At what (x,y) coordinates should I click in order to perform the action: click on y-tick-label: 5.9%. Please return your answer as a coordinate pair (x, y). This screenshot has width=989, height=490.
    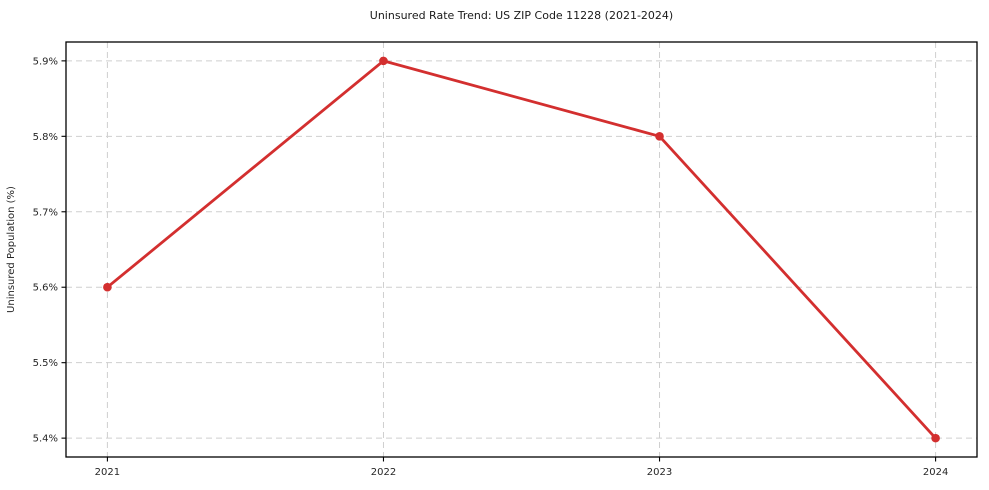
    Looking at the image, I should click on (45, 61).